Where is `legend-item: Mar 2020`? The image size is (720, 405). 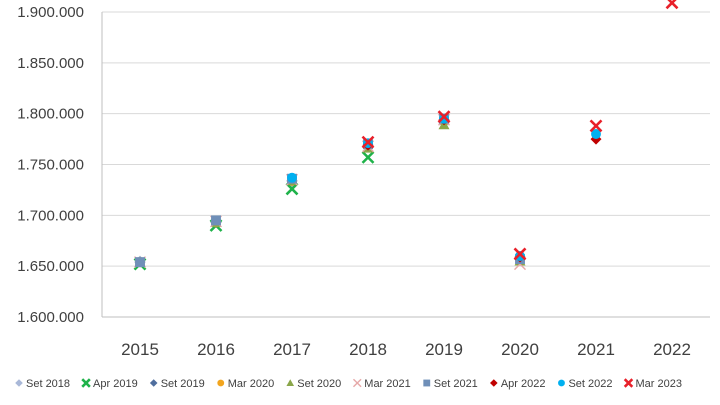
legend-item: Mar 2020 is located at coordinates (245, 384).